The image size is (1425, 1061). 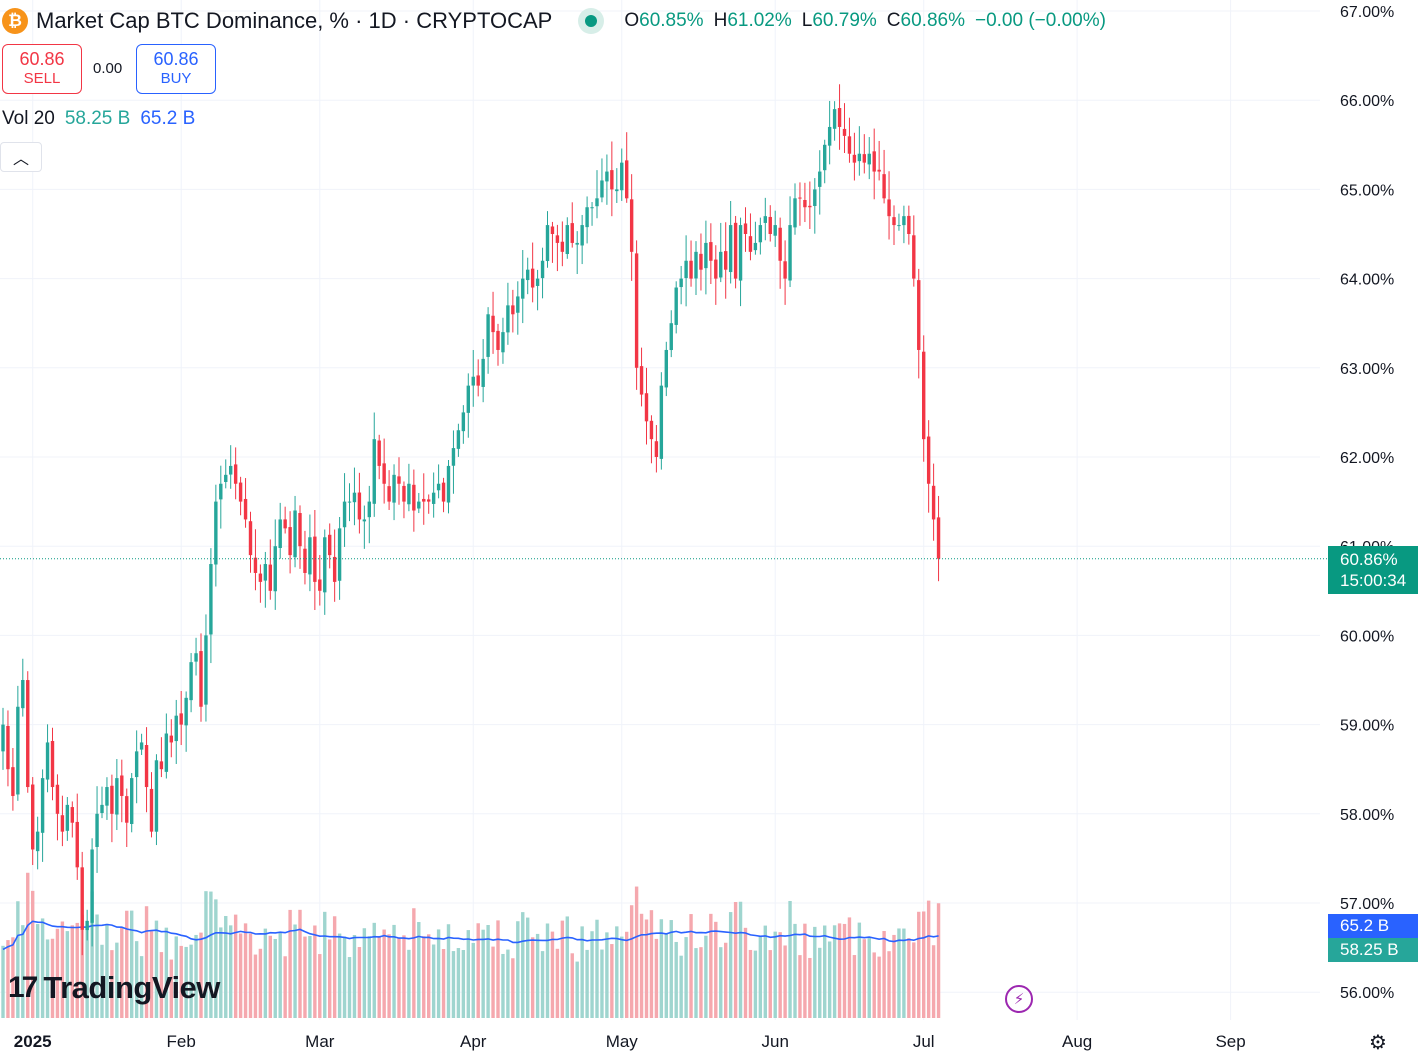 I want to click on volume-ma-axis-label: 65.2 B, so click(x=1373, y=926).